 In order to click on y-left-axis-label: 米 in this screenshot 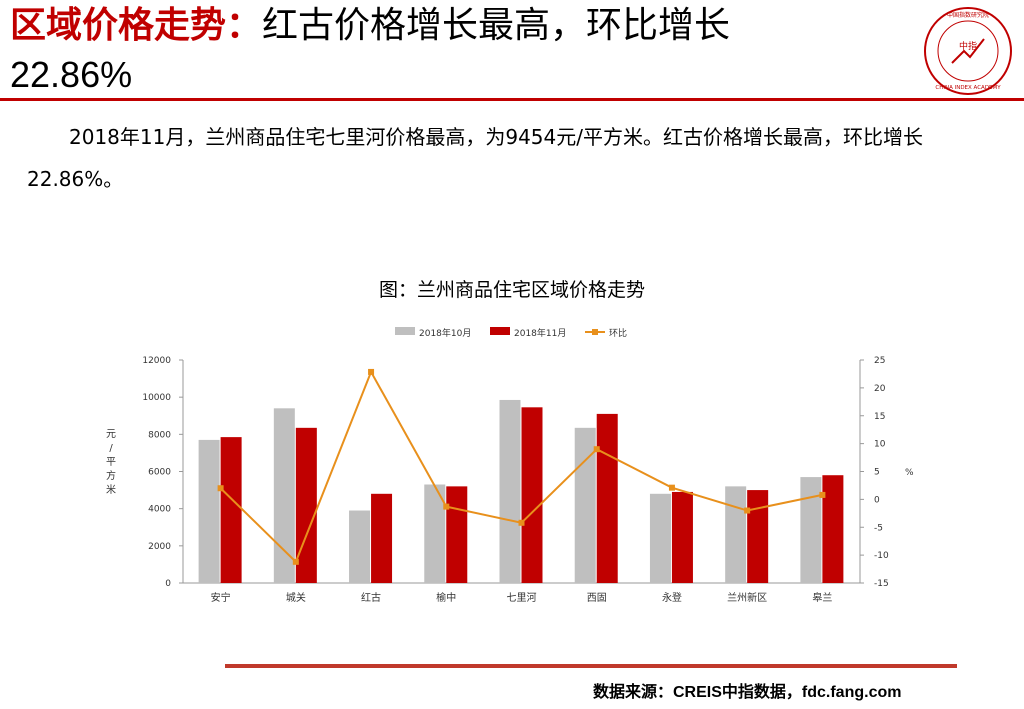, I will do `click(111, 489)`.